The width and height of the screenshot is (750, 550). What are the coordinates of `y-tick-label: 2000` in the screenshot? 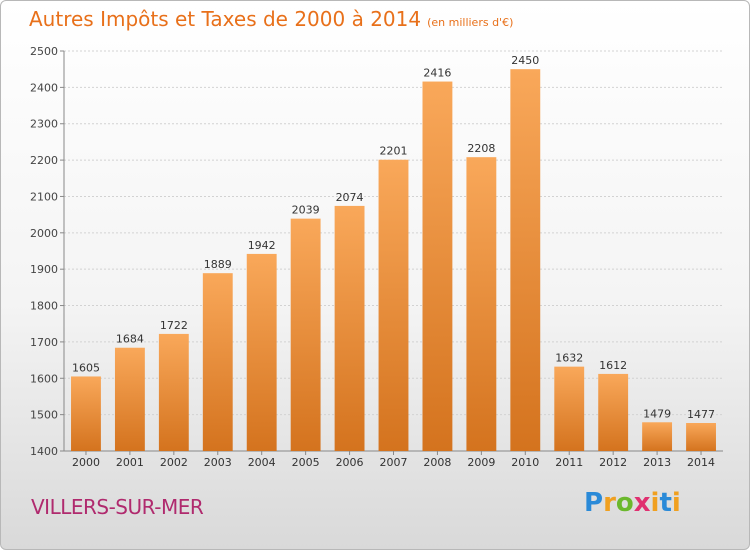 It's located at (44, 233).